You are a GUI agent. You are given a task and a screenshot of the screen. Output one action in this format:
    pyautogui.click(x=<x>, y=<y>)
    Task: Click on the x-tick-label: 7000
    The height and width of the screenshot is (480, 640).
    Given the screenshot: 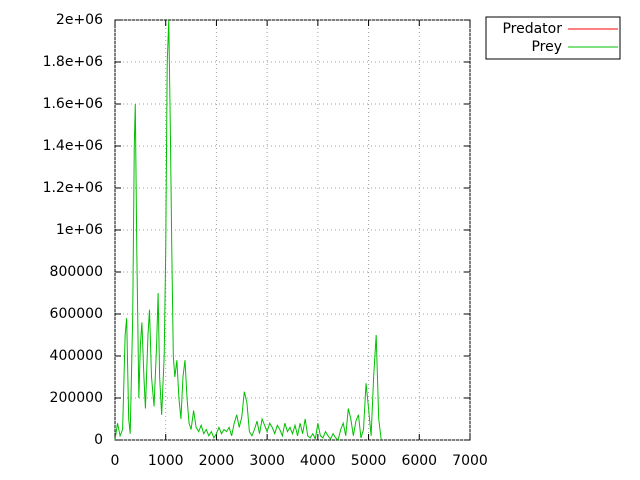 What is the action you would take?
    pyautogui.click(x=470, y=461)
    